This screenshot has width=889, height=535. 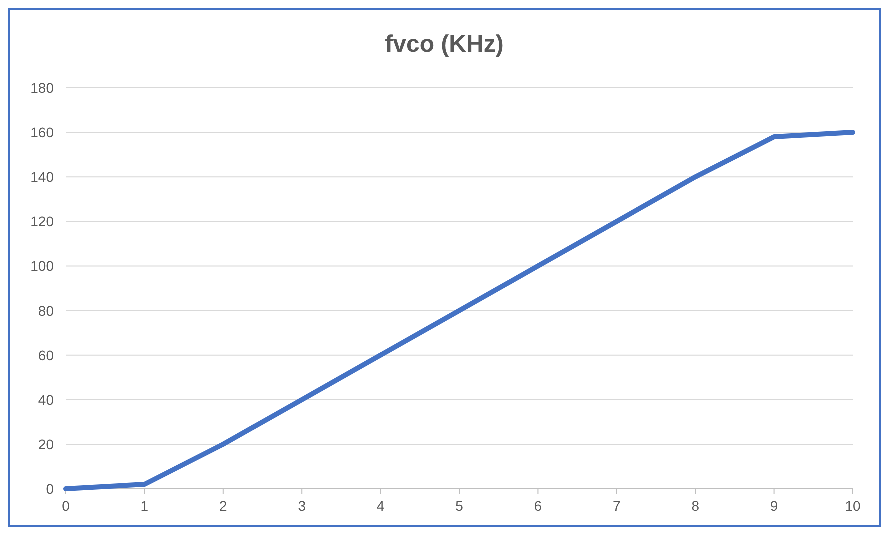 What do you see at coordinates (696, 506) in the screenshot?
I see `x-tick-label: 8` at bounding box center [696, 506].